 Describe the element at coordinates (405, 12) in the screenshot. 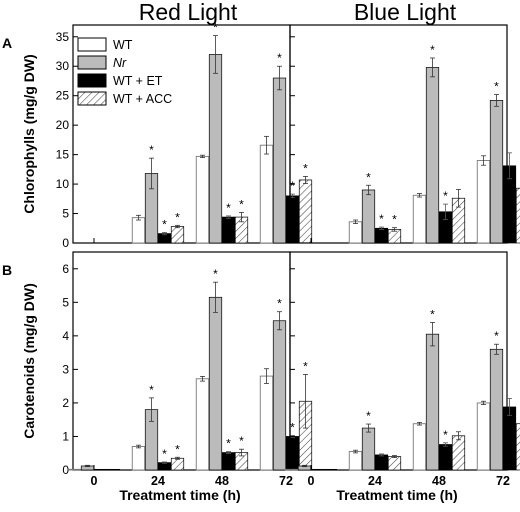

I see `column-title-blue-light: Blue Light` at that location.